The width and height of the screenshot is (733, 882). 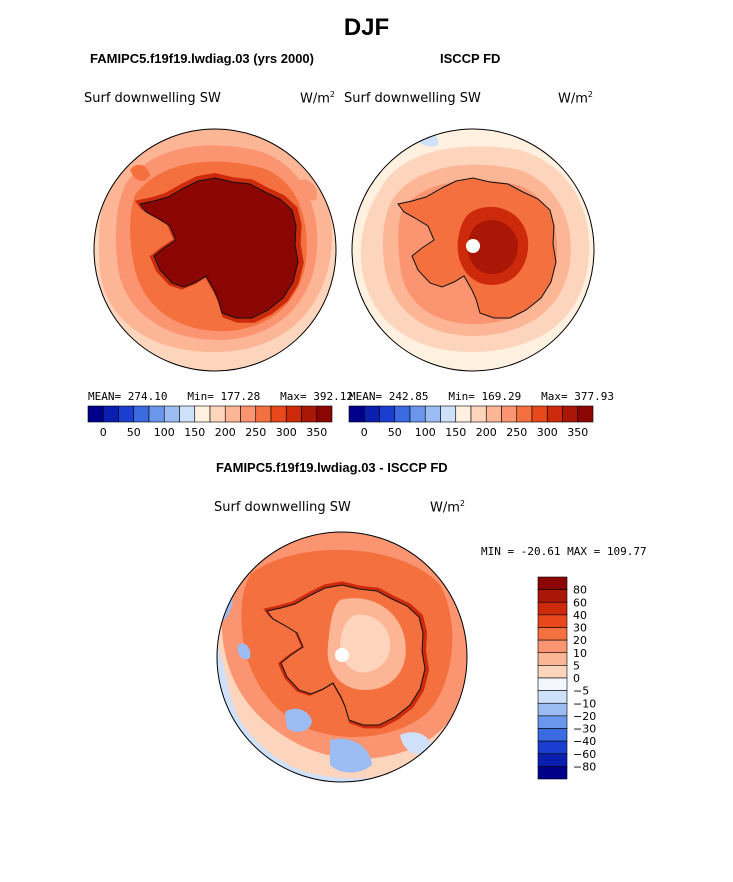 What do you see at coordinates (244, 651) in the screenshot?
I see `field-neg-patch-c6` at bounding box center [244, 651].